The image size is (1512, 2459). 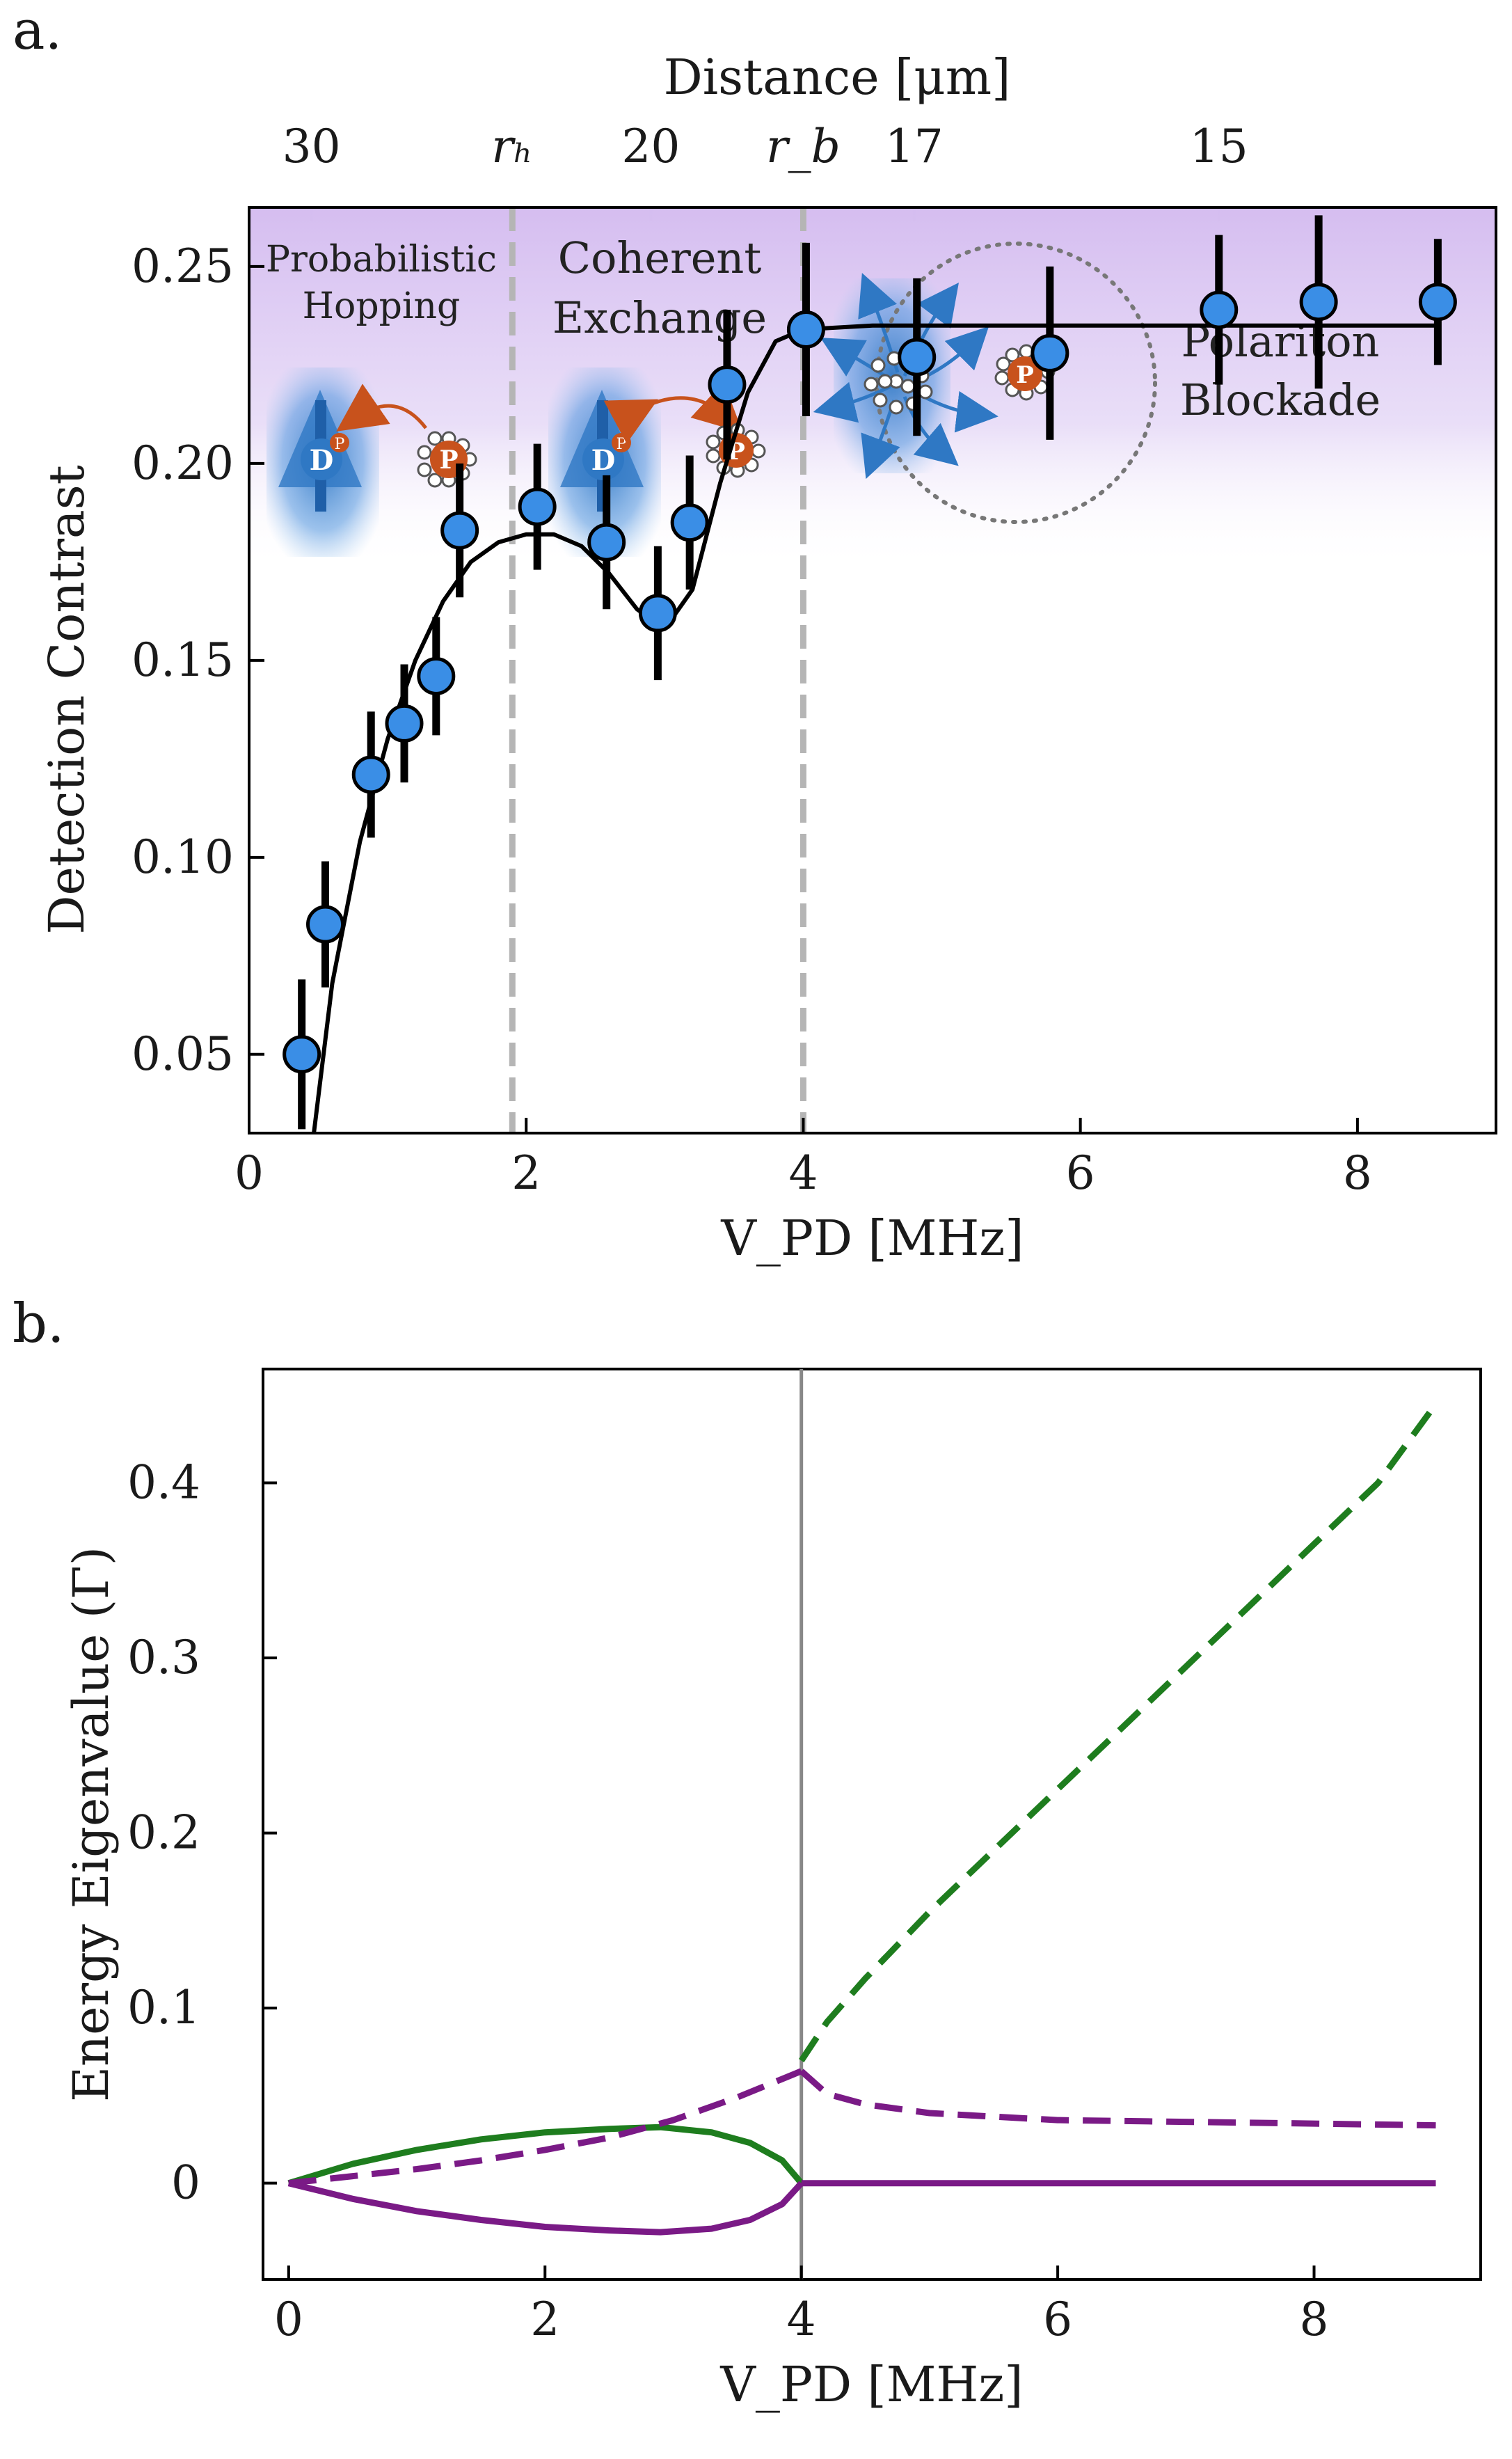 What do you see at coordinates (340, 444) in the screenshot?
I see `atom-p-small-1: P` at bounding box center [340, 444].